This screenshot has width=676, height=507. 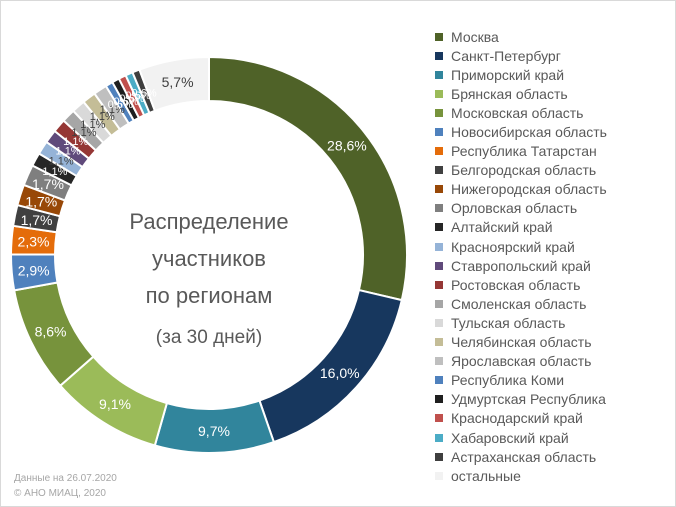 What do you see at coordinates (508, 74) in the screenshot?
I see `legend-label: Приморский край` at bounding box center [508, 74].